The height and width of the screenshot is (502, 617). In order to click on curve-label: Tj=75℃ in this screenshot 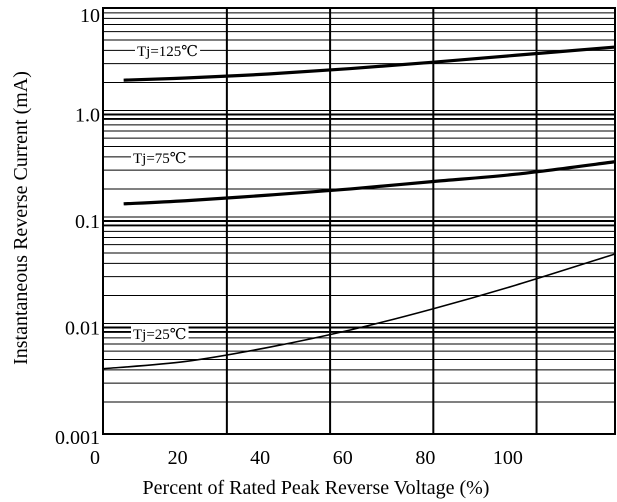, I will do `click(160, 159)`.